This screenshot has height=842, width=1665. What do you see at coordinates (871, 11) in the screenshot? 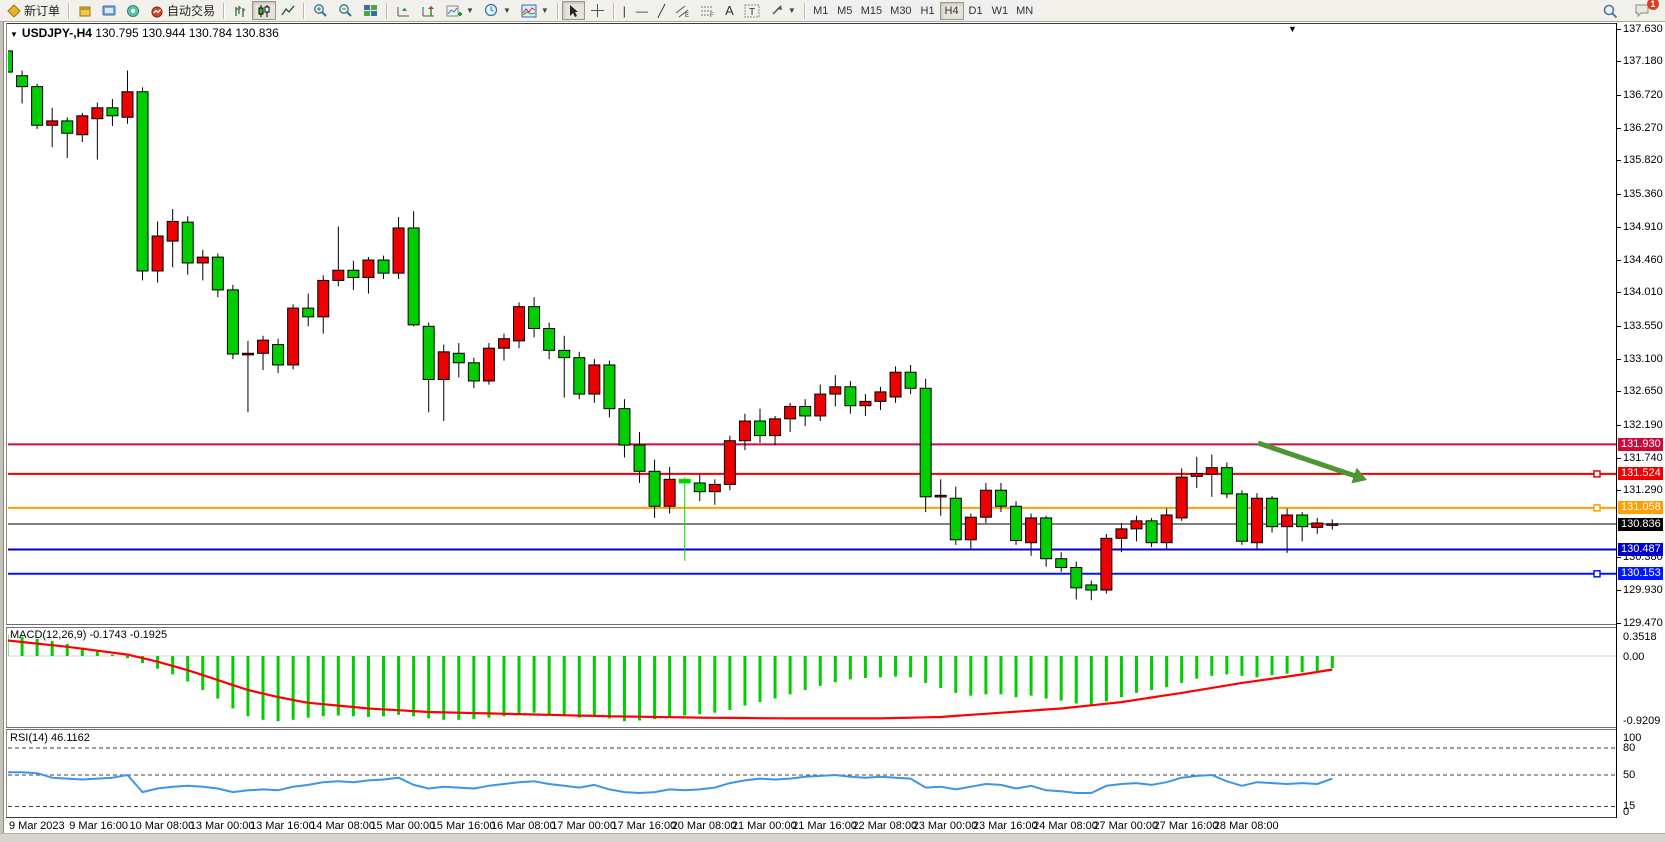
I see `timeframe-button-M15: M15` at bounding box center [871, 11].